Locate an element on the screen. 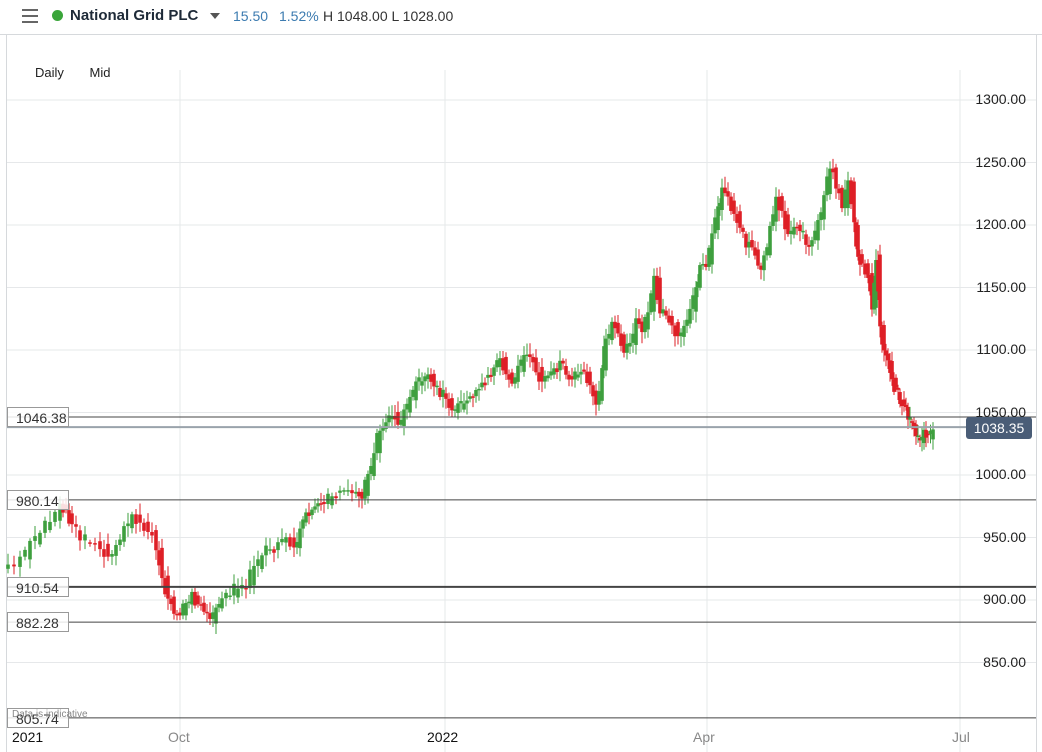  chart-left-border is located at coordinates (6, 393).